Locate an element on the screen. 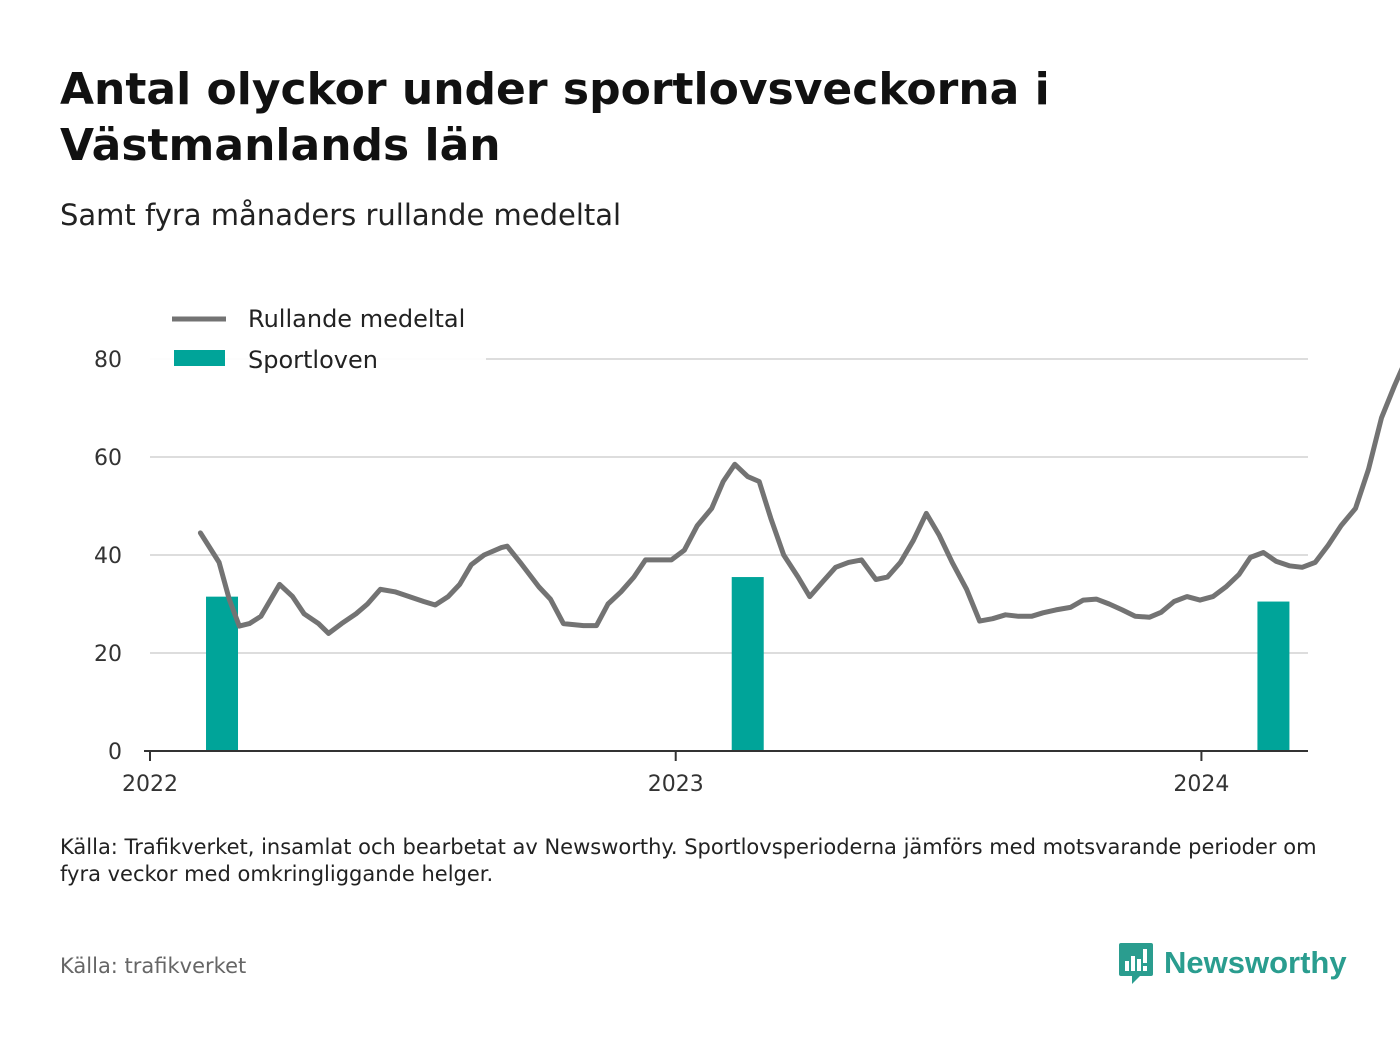  legend-bar-swatch is located at coordinates (199, 358).